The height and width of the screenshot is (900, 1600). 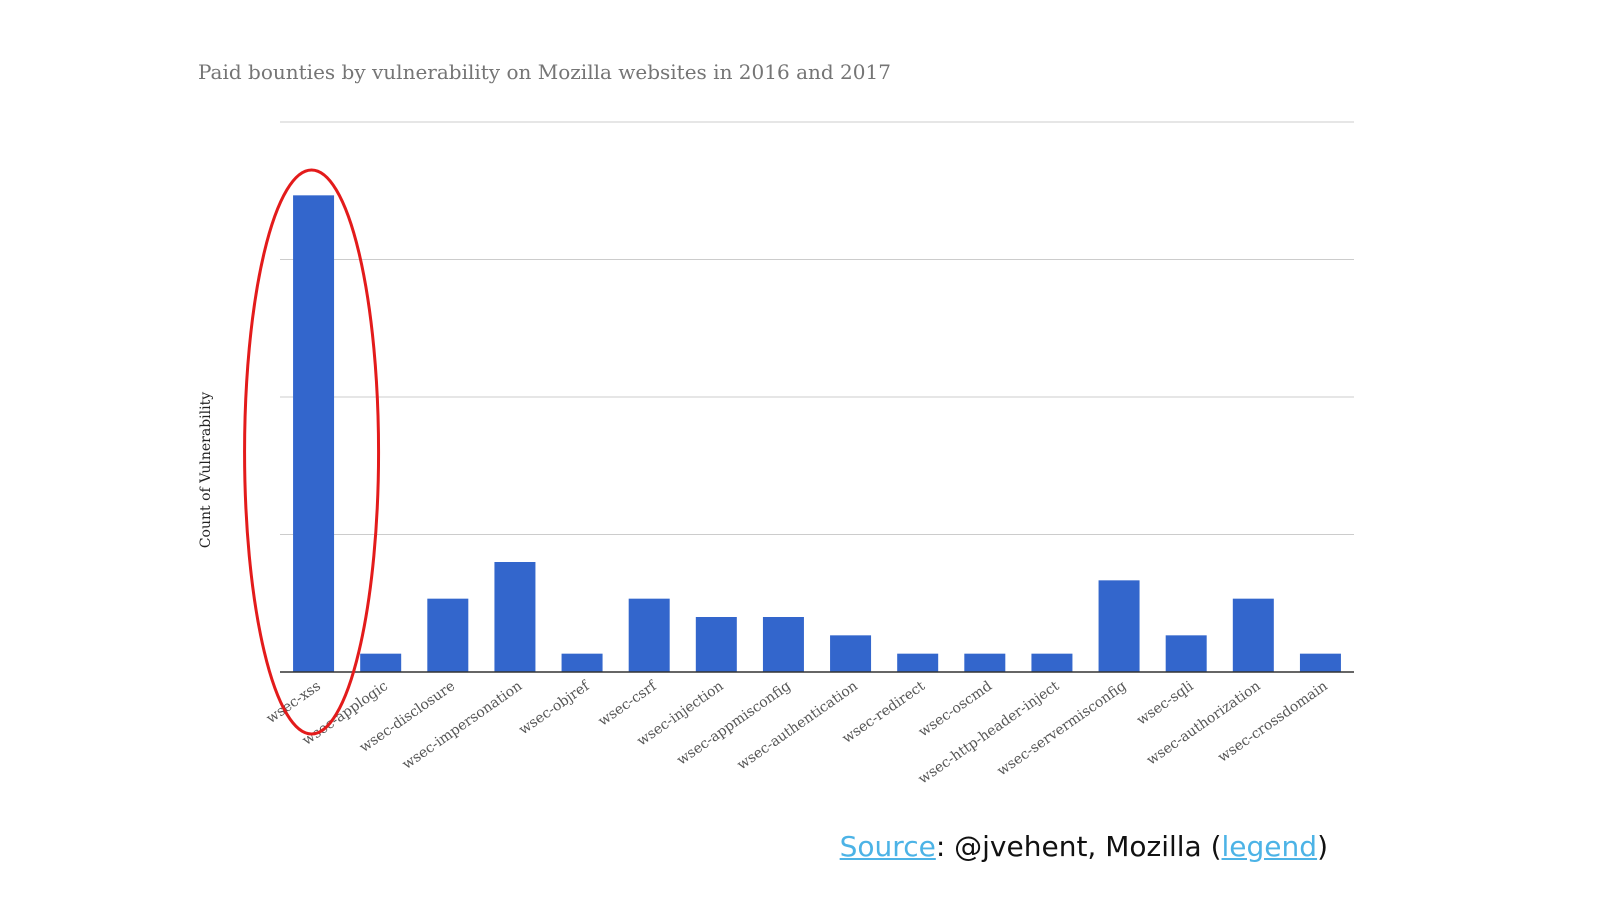 I want to click on highlight-ellipse, so click(x=312, y=452).